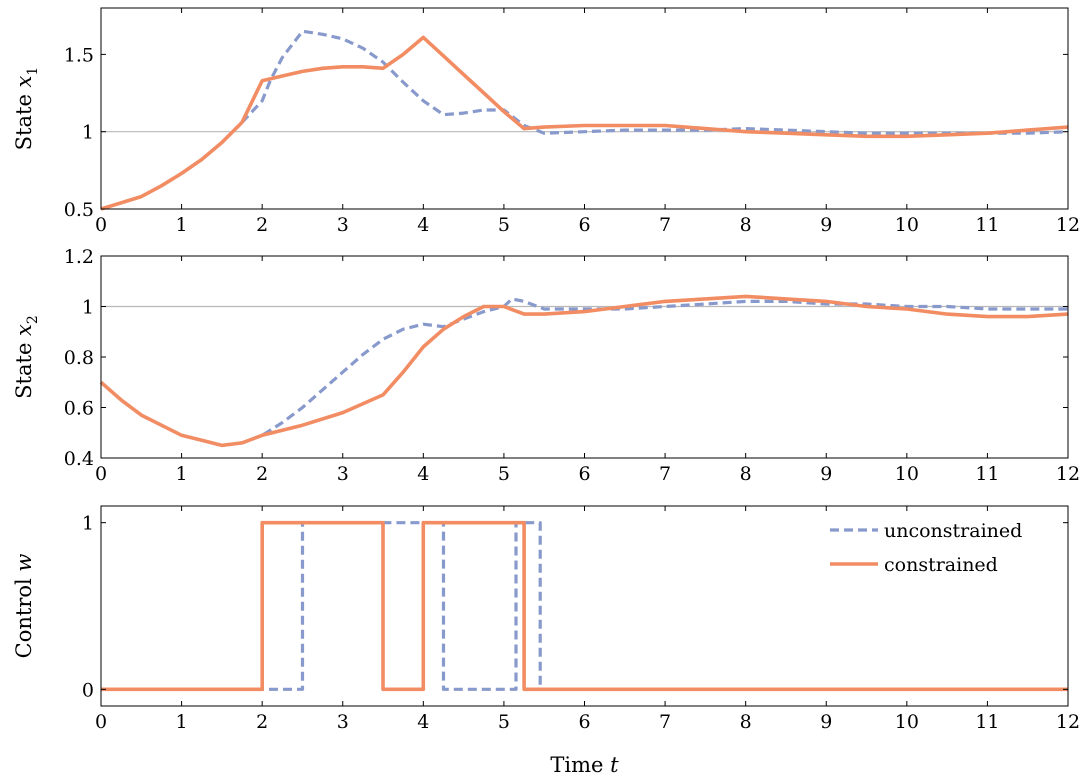 This screenshot has height=782, width=1091. Describe the element at coordinates (953, 531) in the screenshot. I see `legend-label-unconstrained: unconstrained` at that location.